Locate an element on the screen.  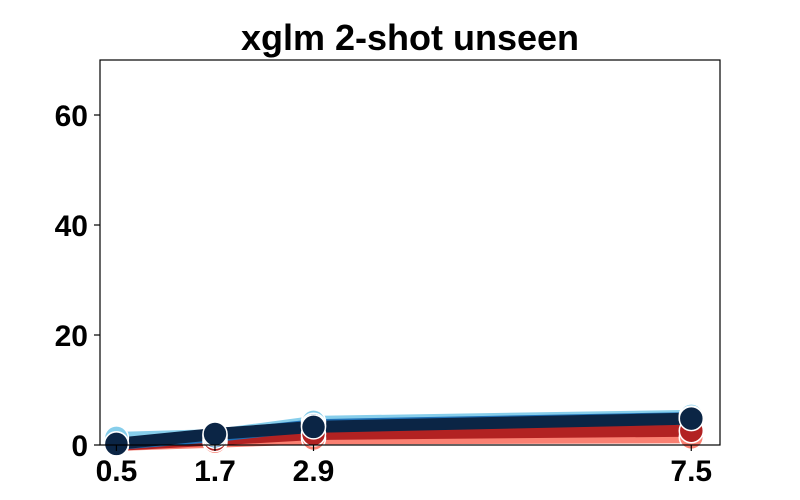
chart-title: xglm 2-shot unseen is located at coordinates (410, 37).